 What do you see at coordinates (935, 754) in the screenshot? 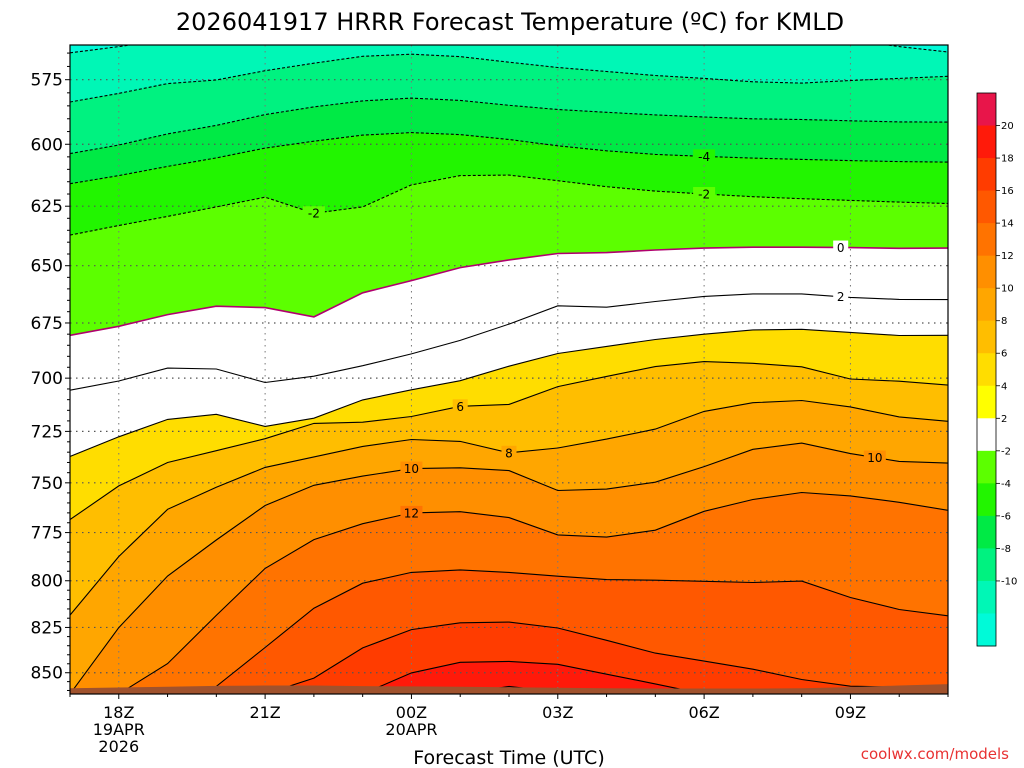
I see `credit-text: coolwx.com/models` at bounding box center [935, 754].